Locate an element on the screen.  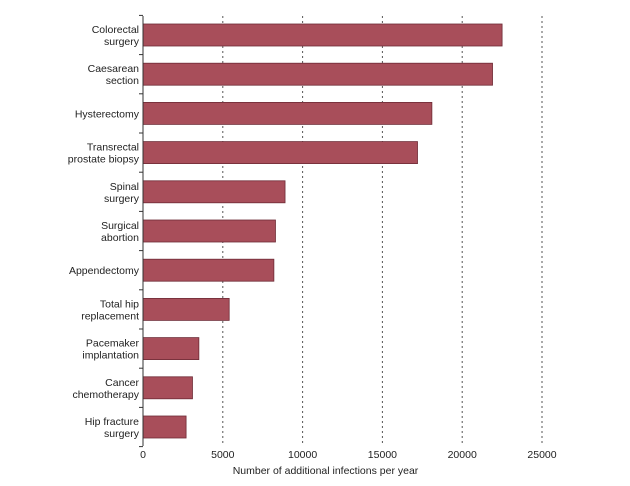
category-label-line: Appendectomy is located at coordinates (104, 271).